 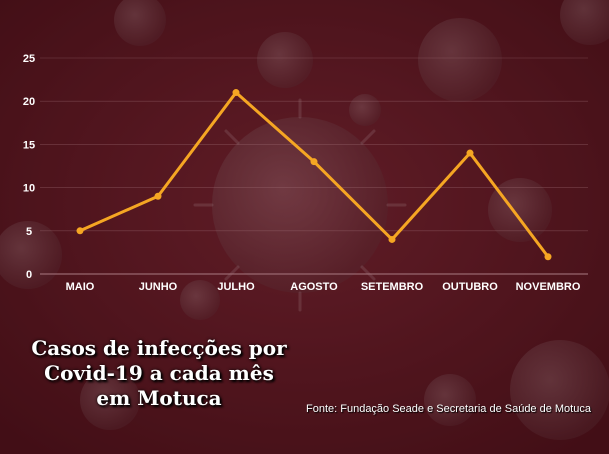 What do you see at coordinates (236, 287) in the screenshot?
I see `x-tick-label: JULHO` at bounding box center [236, 287].